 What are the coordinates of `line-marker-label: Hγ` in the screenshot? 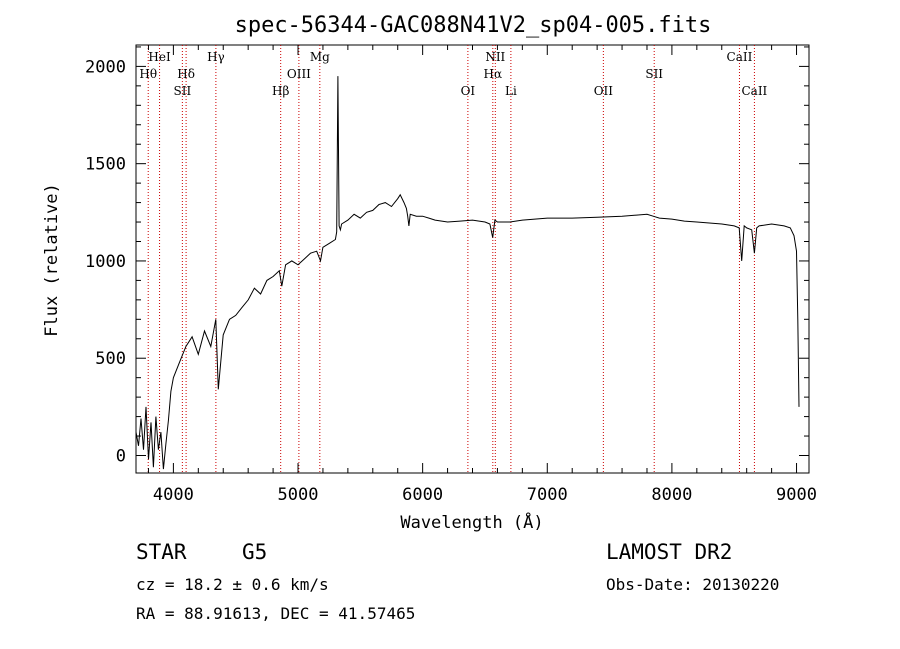 It's located at (216, 57).